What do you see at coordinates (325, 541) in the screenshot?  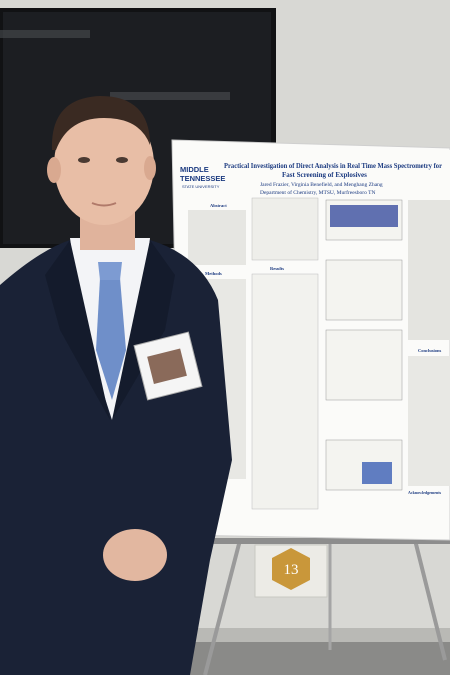 I see `easel-ledge` at bounding box center [325, 541].